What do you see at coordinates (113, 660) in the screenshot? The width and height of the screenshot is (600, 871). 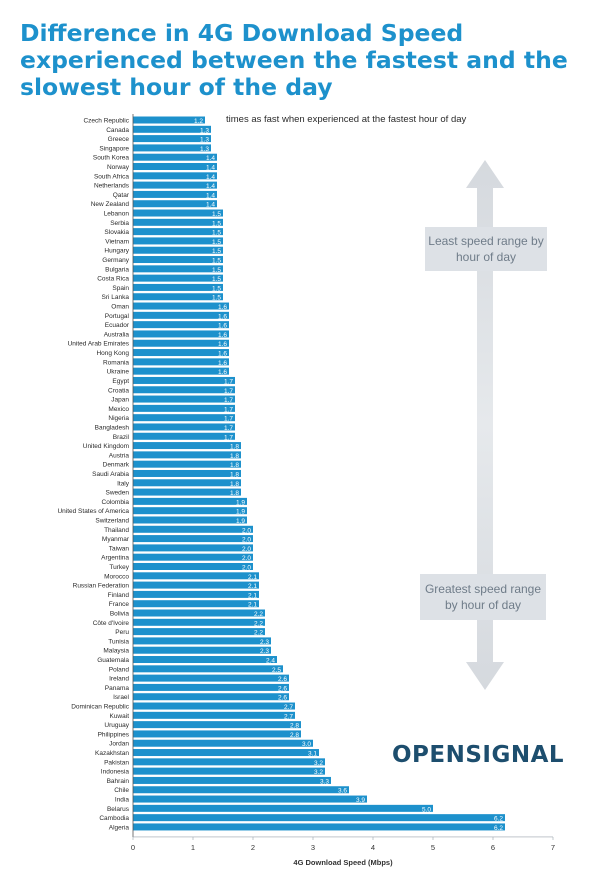 I see `country-label: Guatemala` at bounding box center [113, 660].